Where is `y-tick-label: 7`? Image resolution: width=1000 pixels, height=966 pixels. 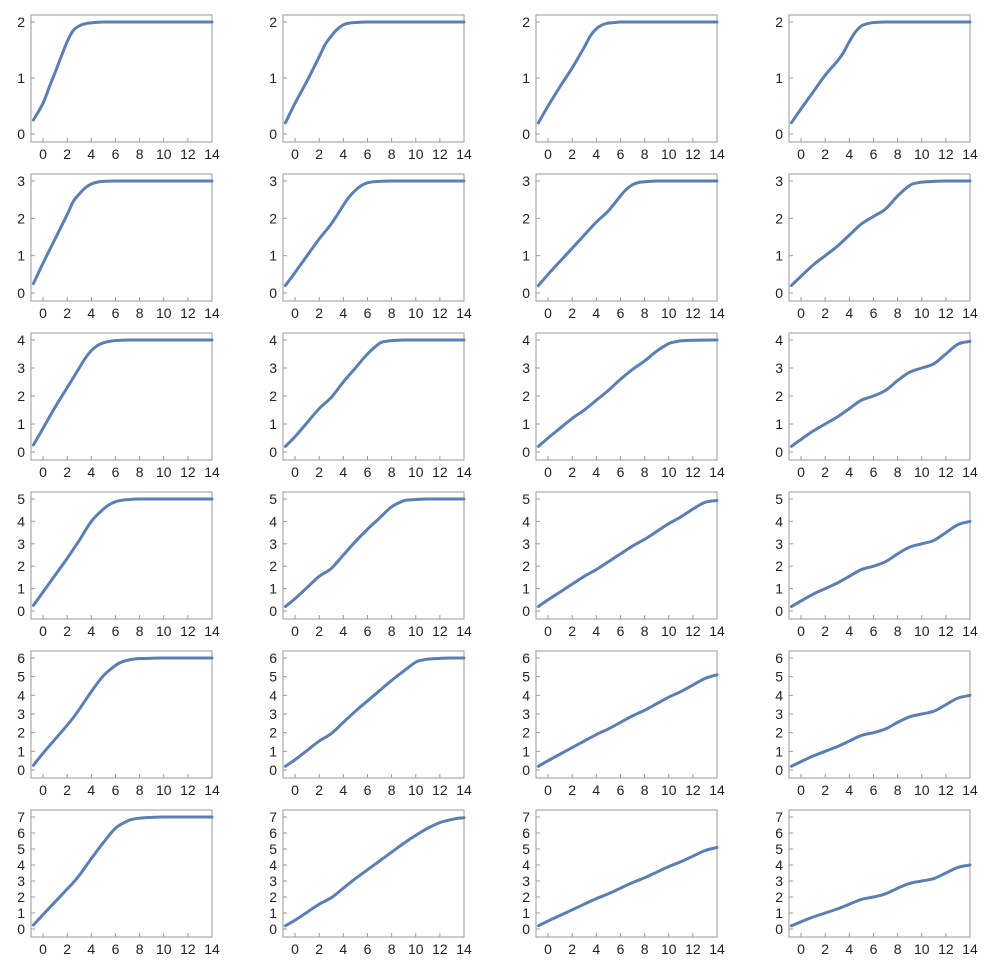
y-tick-label: 7 is located at coordinates (526, 817).